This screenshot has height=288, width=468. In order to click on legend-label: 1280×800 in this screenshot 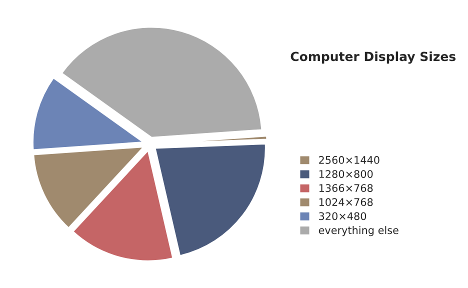, I will do `click(346, 174)`.